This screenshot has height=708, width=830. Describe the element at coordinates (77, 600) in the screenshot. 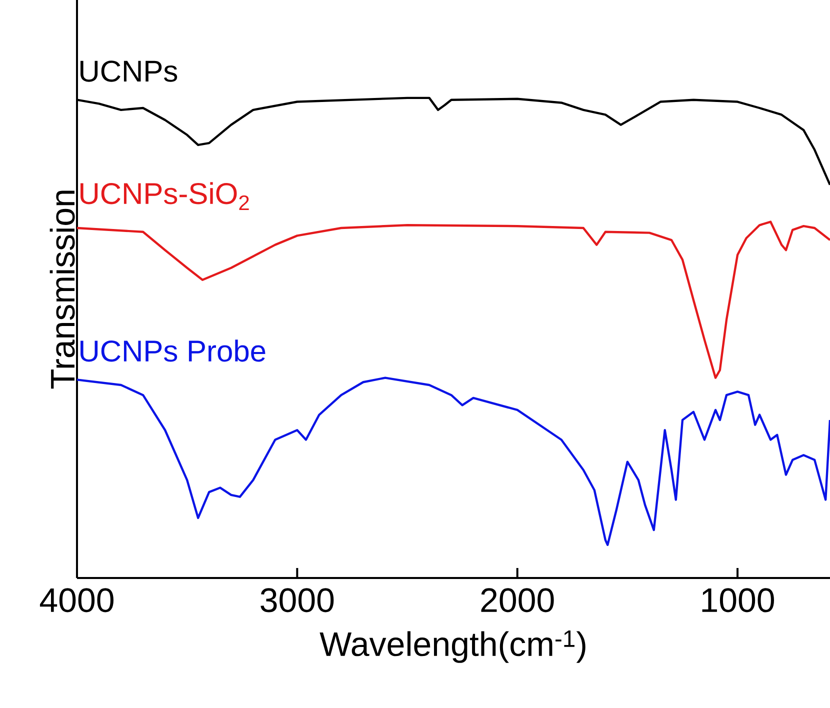

I see `x-tick-label: 4000` at that location.